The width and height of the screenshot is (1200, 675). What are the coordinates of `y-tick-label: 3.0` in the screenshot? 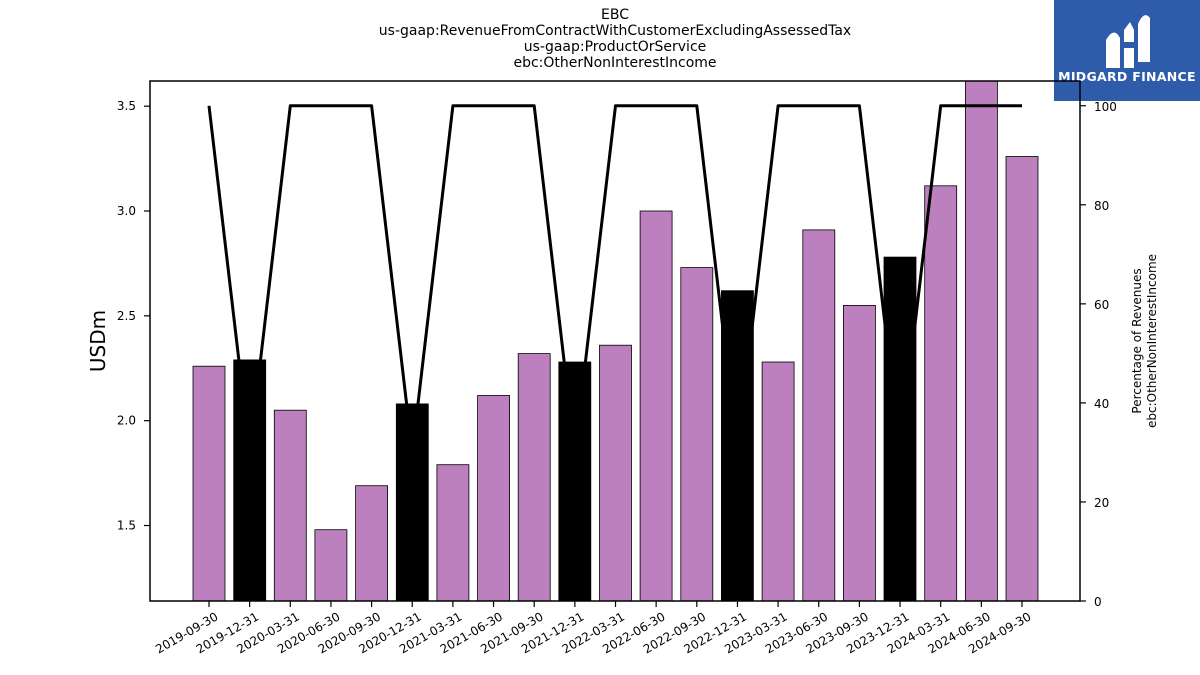 It's located at (126, 211).